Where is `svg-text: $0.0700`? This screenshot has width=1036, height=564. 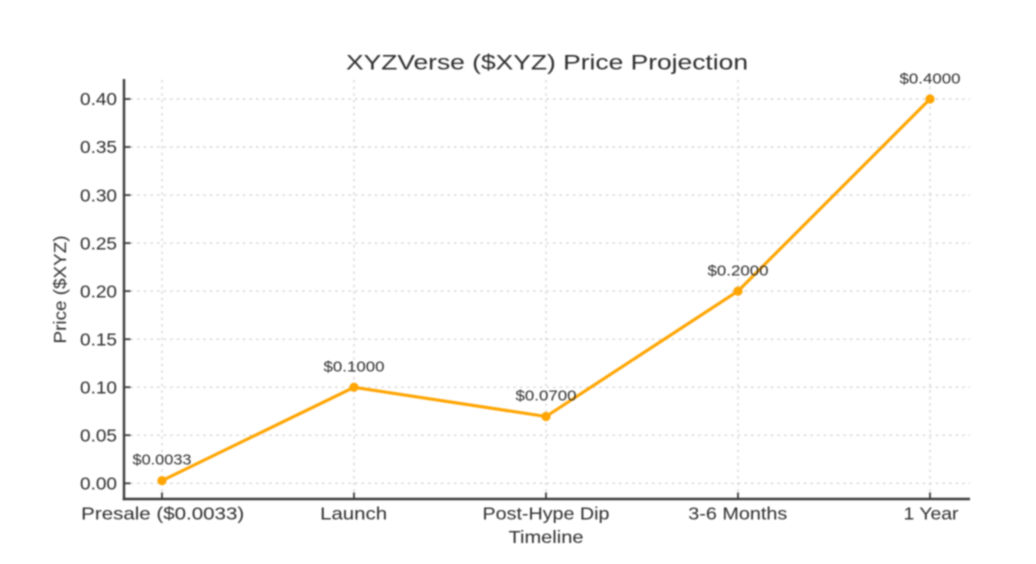 svg-text: $0.0700 is located at coordinates (546, 396).